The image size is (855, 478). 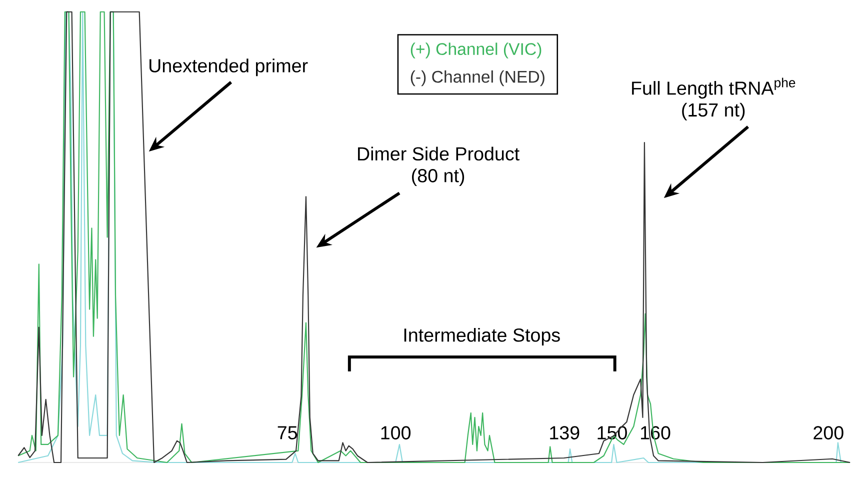 What do you see at coordinates (482, 337) in the screenshot?
I see `annotation: Intermediate Stops` at bounding box center [482, 337].